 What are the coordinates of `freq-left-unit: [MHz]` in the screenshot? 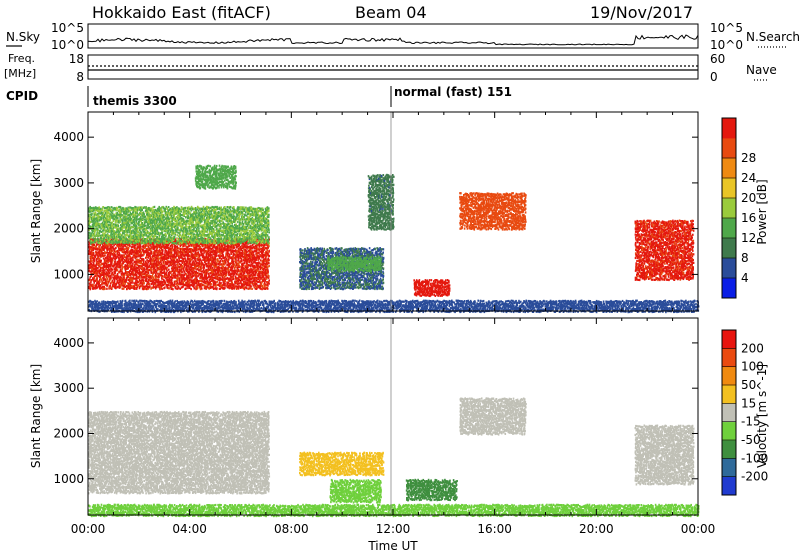 It's located at (20, 73).